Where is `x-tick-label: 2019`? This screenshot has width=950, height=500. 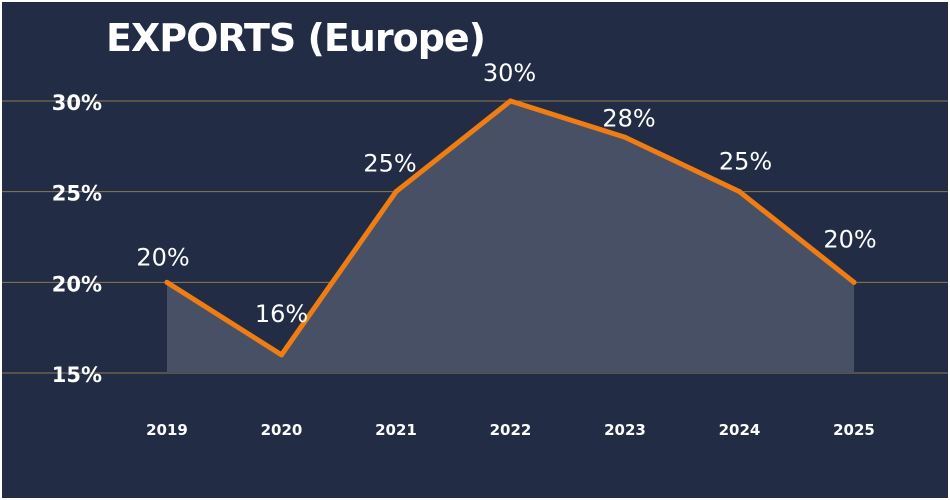 x-tick-label: 2019 is located at coordinates (167, 430).